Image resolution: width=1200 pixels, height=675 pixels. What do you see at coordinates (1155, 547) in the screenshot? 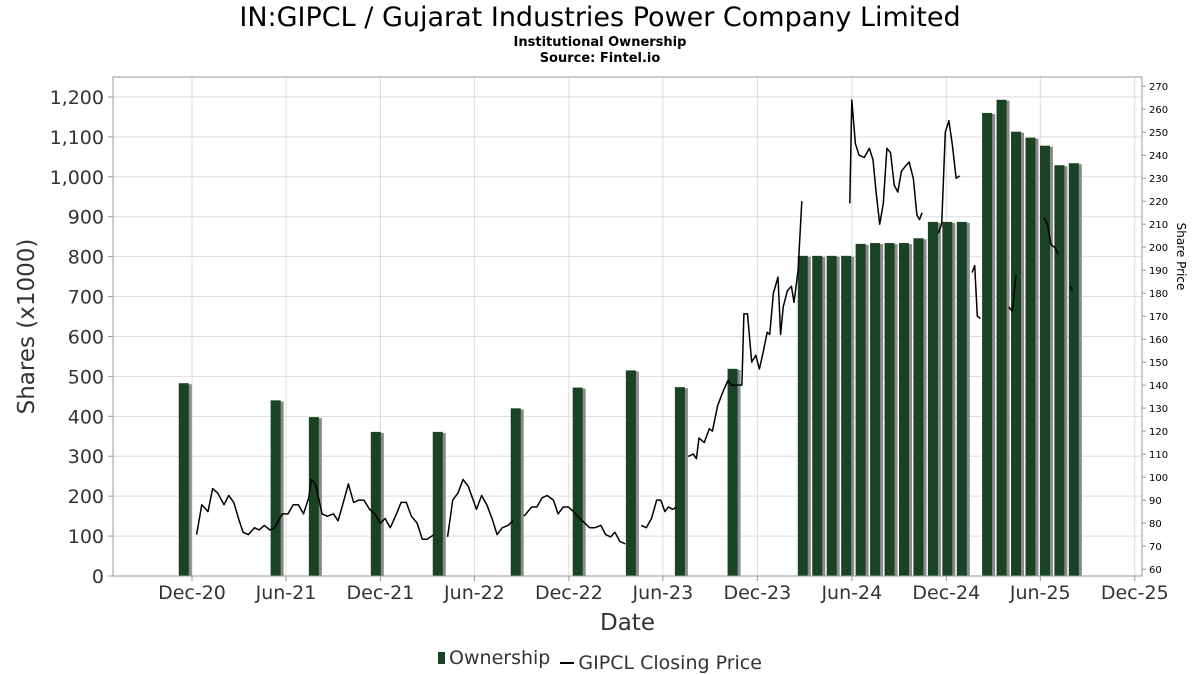
I see `y2-tick-label: 70` at bounding box center [1155, 547].